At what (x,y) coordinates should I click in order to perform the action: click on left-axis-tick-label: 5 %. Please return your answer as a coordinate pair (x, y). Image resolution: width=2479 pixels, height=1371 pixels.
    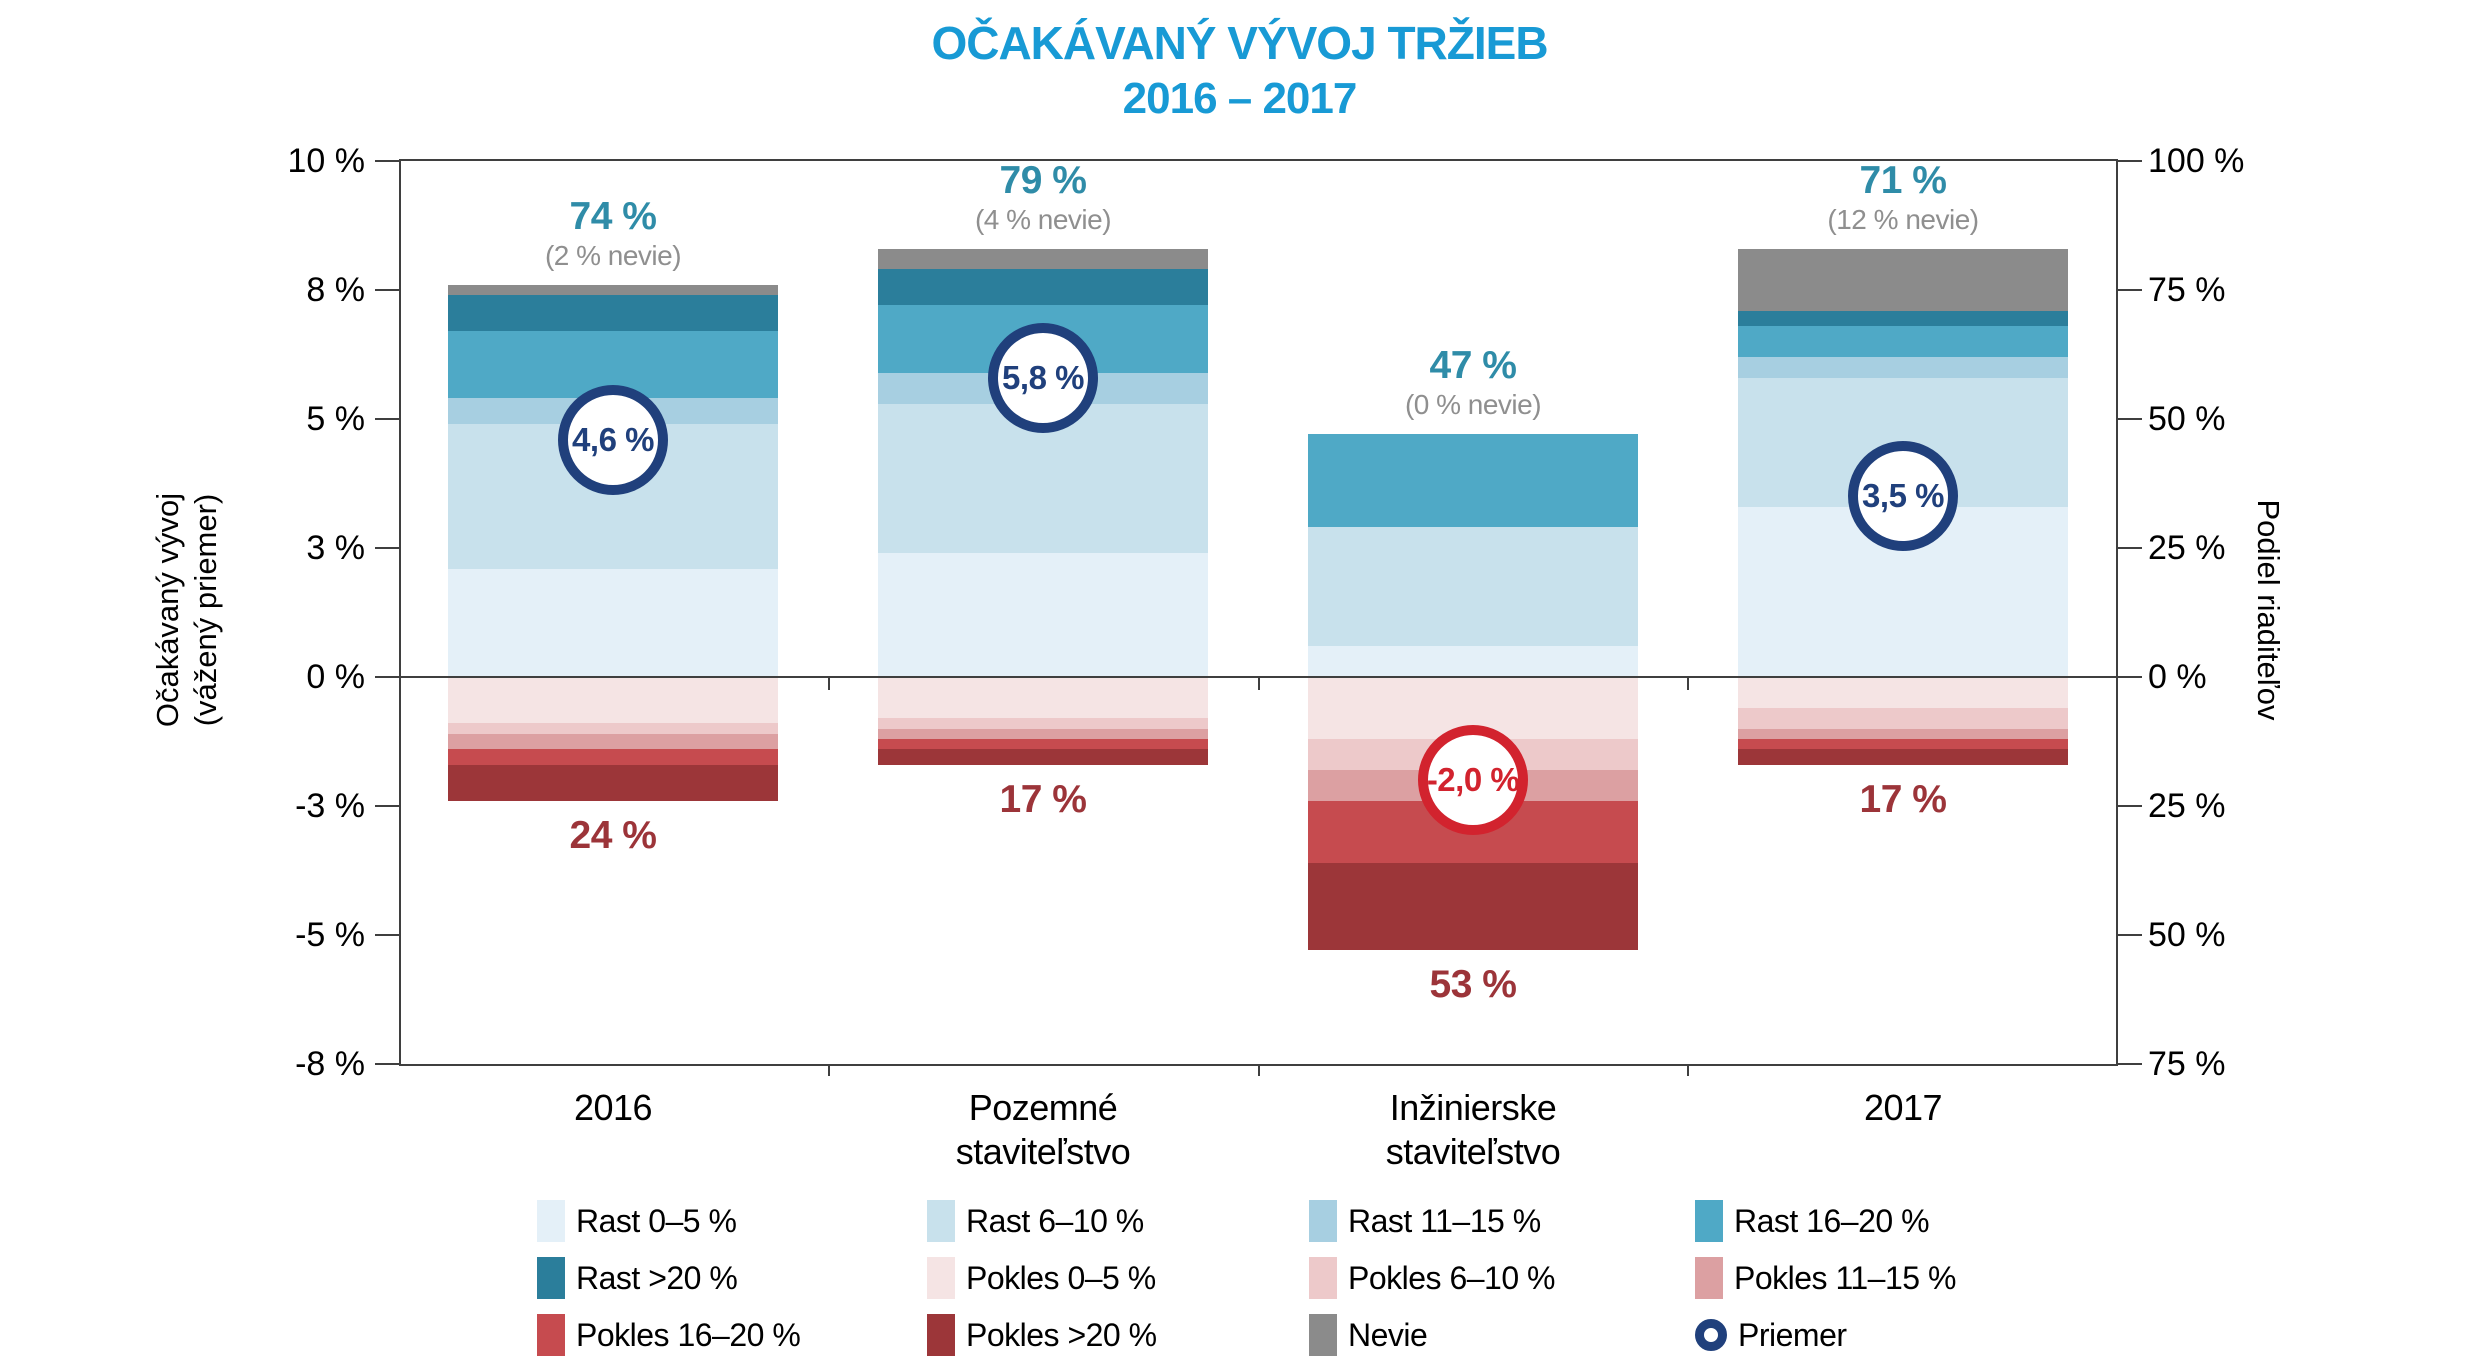
    Looking at the image, I should click on (335, 419).